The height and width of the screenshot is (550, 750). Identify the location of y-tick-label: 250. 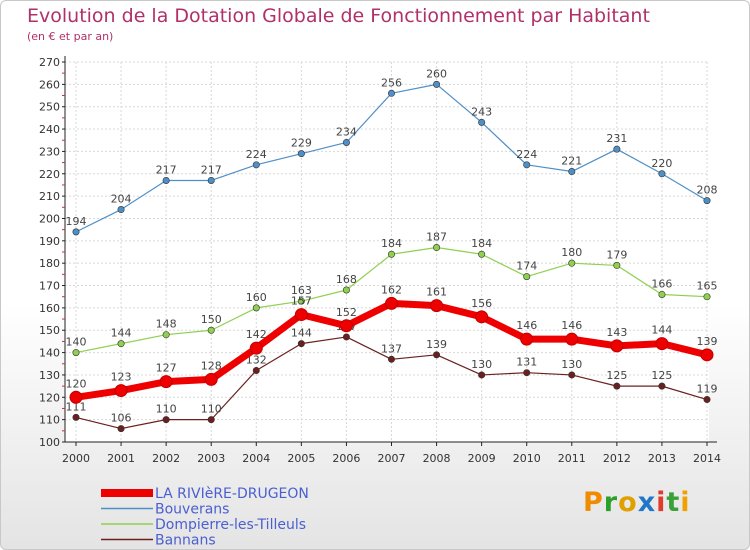
(49, 107).